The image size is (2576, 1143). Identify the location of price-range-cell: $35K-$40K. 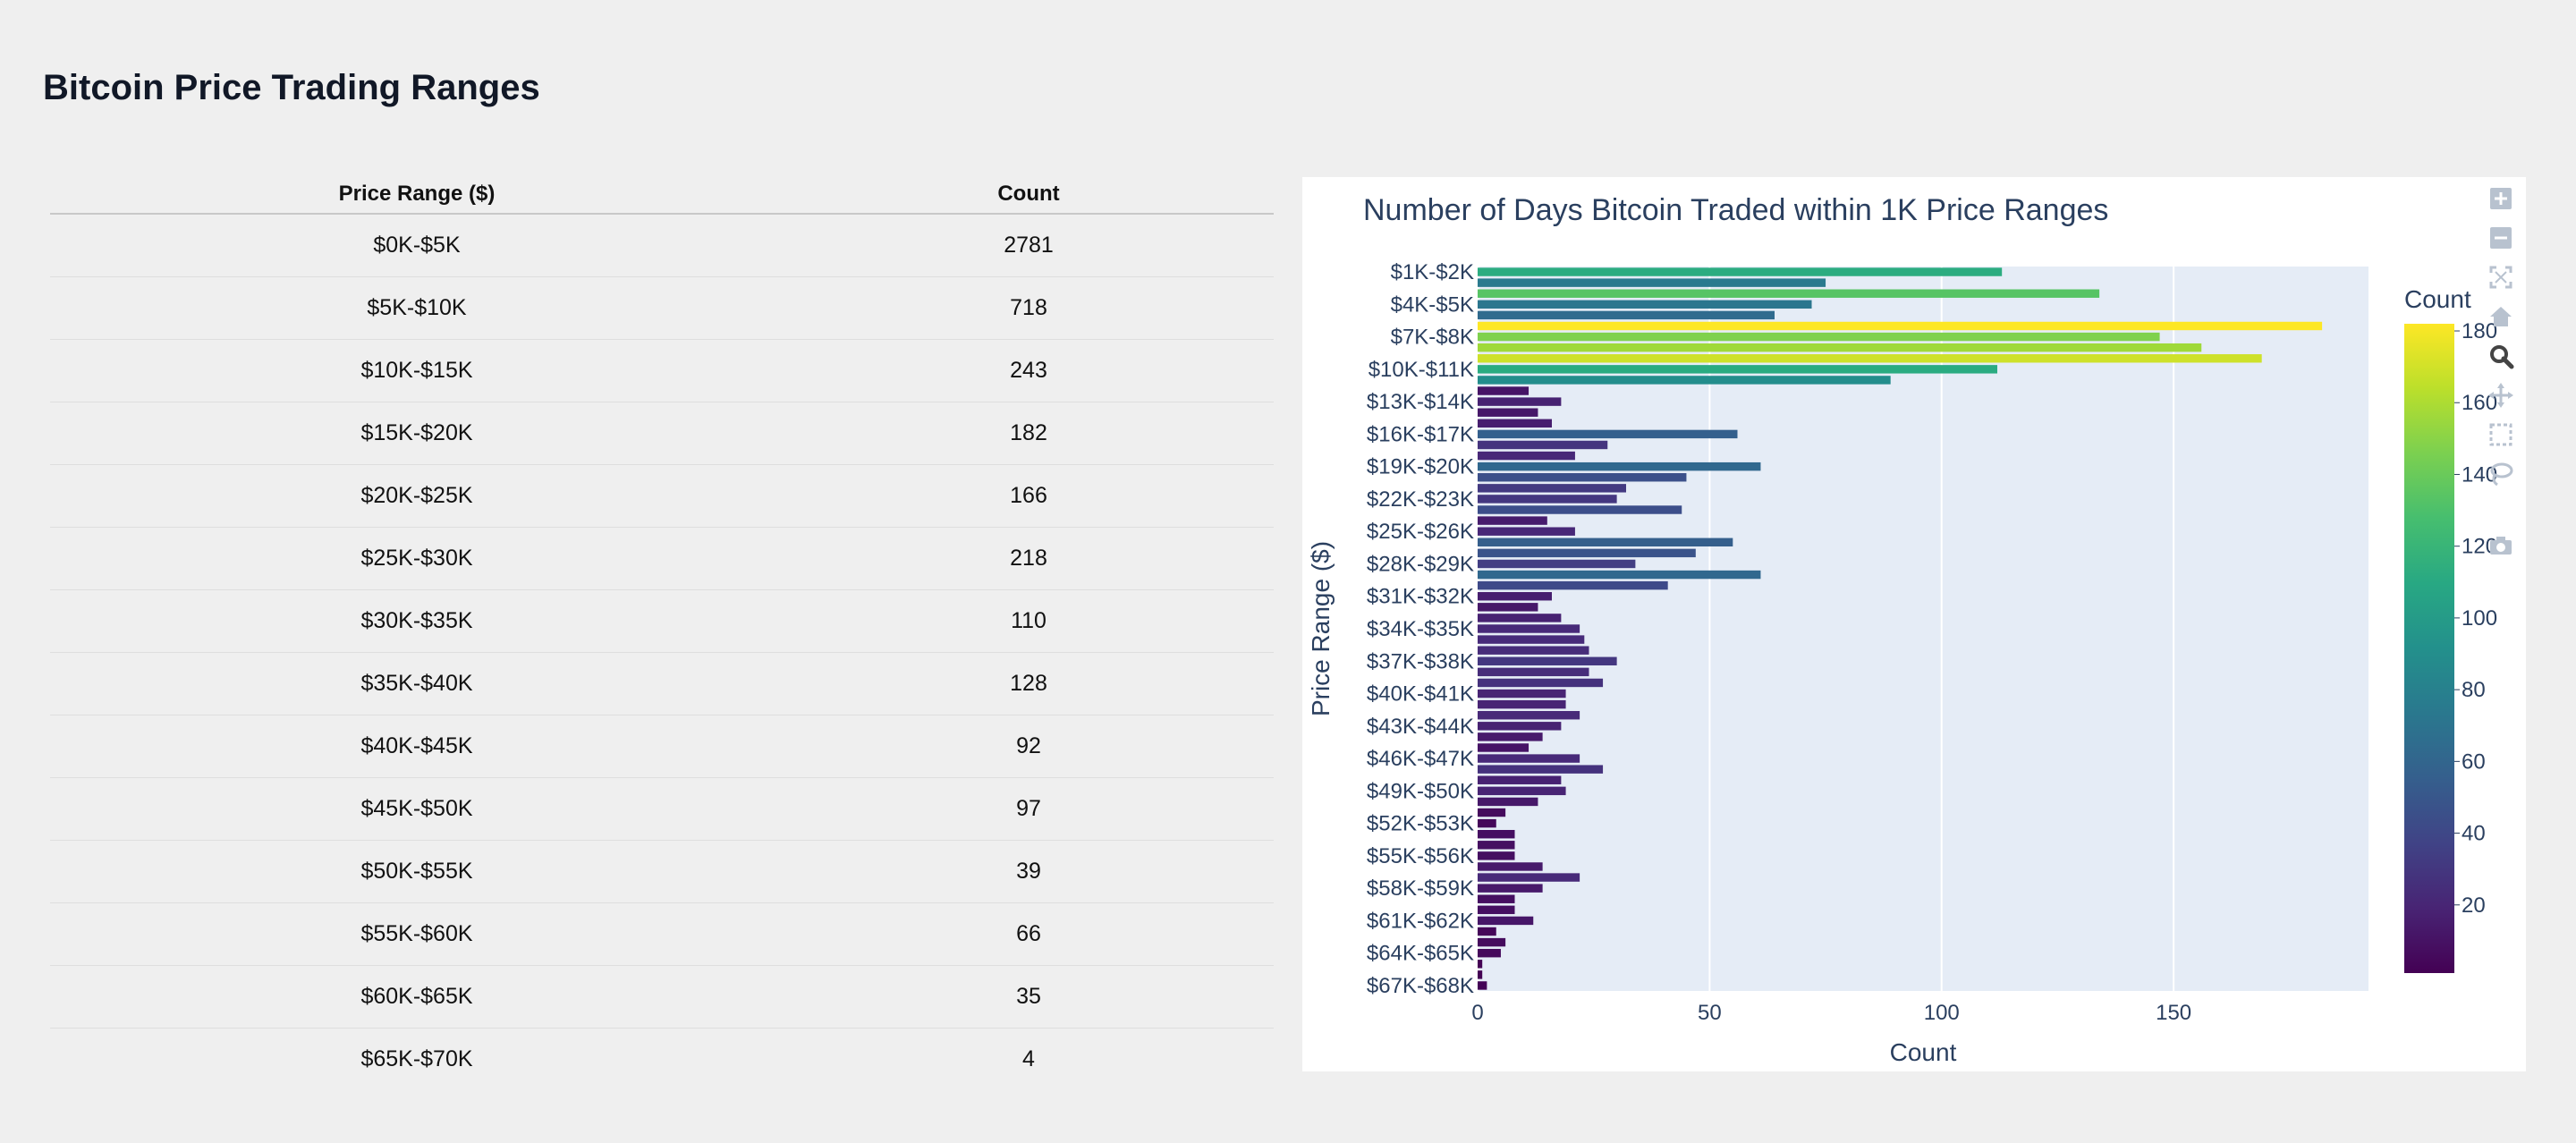
(417, 684).